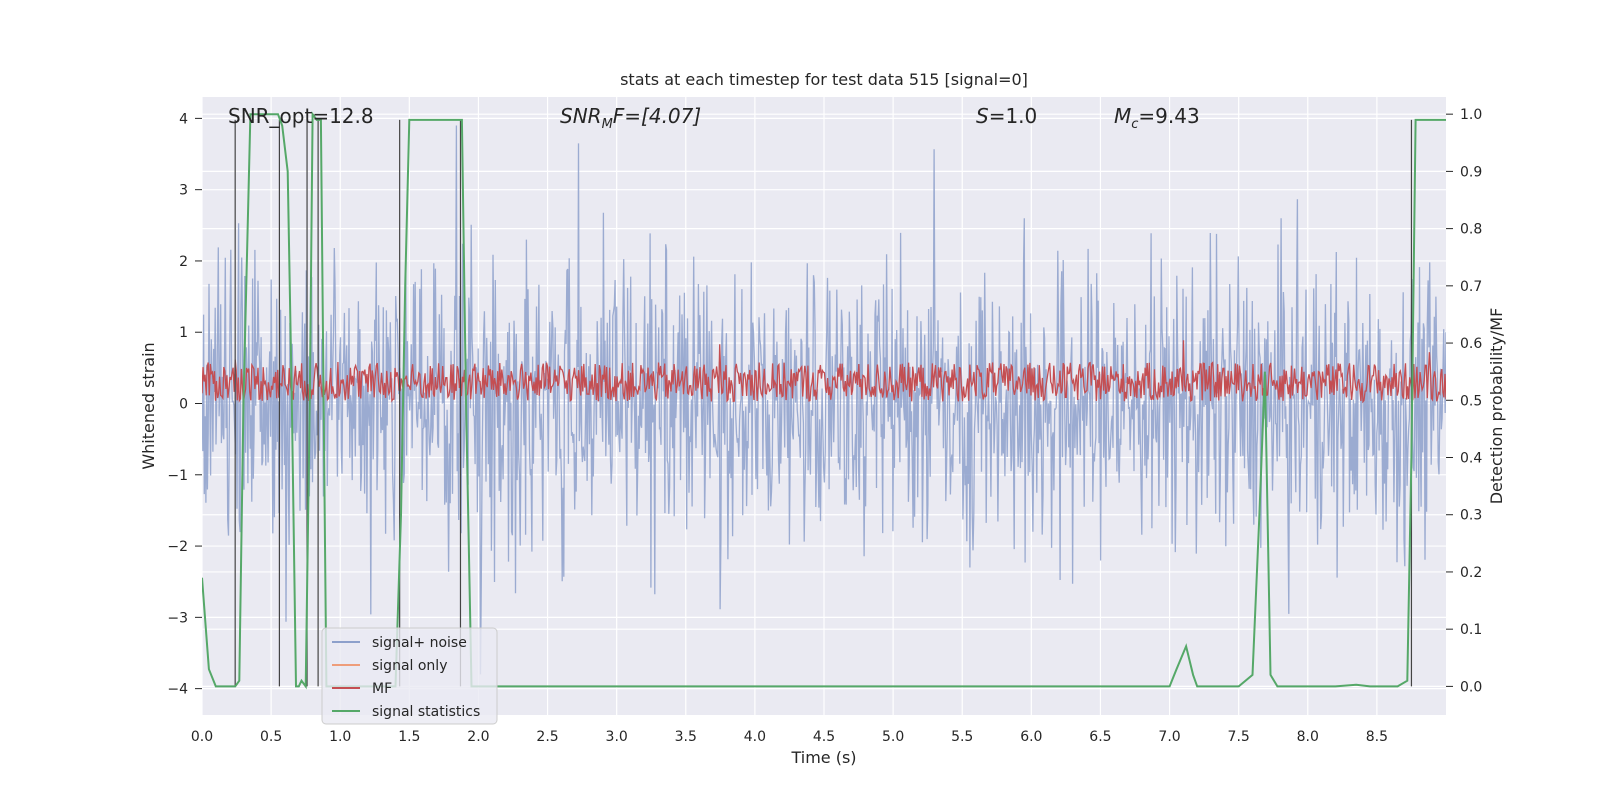  I want to click on right-y-tick-label: 0.5, so click(1471, 401).